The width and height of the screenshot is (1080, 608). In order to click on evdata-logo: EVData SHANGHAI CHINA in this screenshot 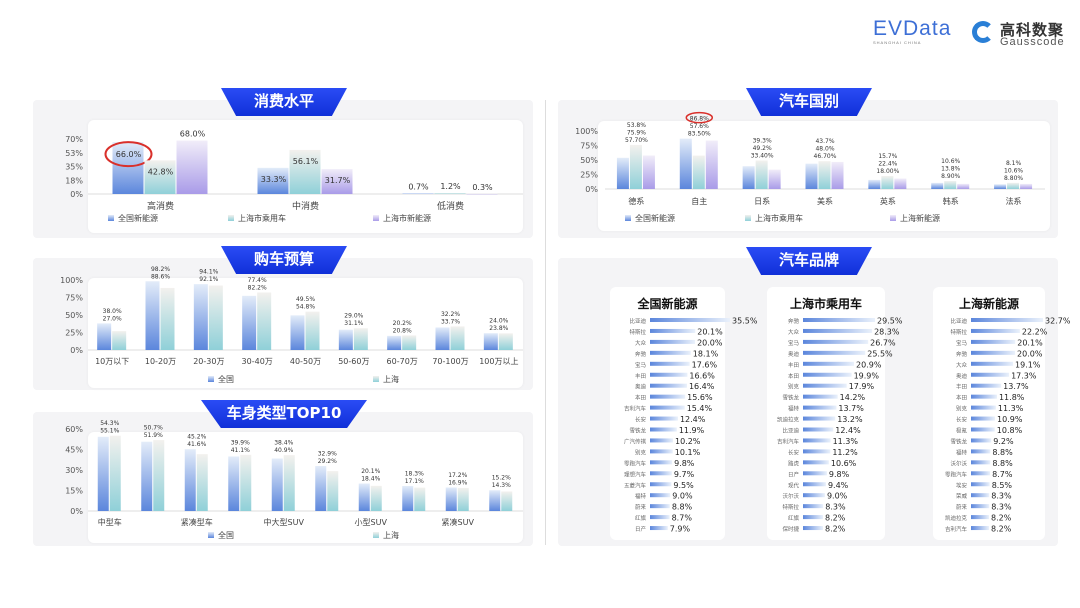, I will do `click(912, 32)`.